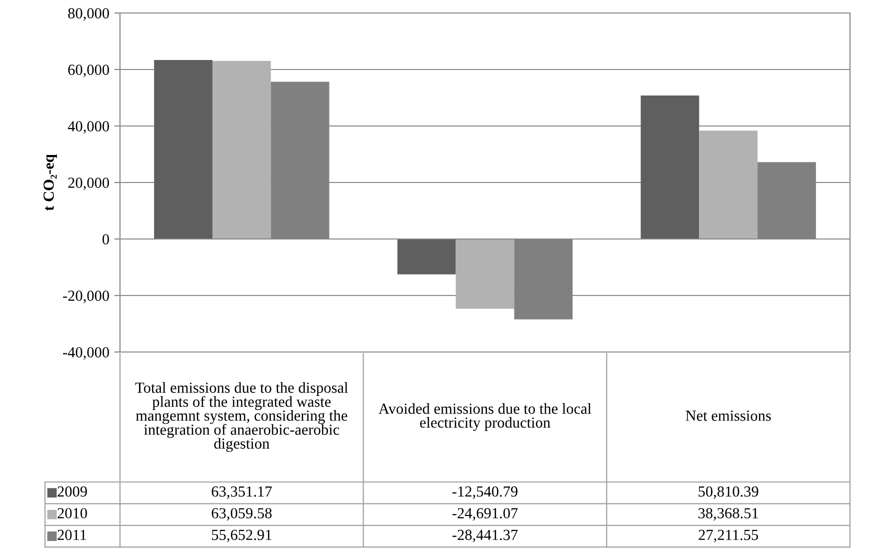 This screenshot has height=559, width=870. What do you see at coordinates (86, 297) in the screenshot?
I see `y-tick-label: -20,000` at bounding box center [86, 297].